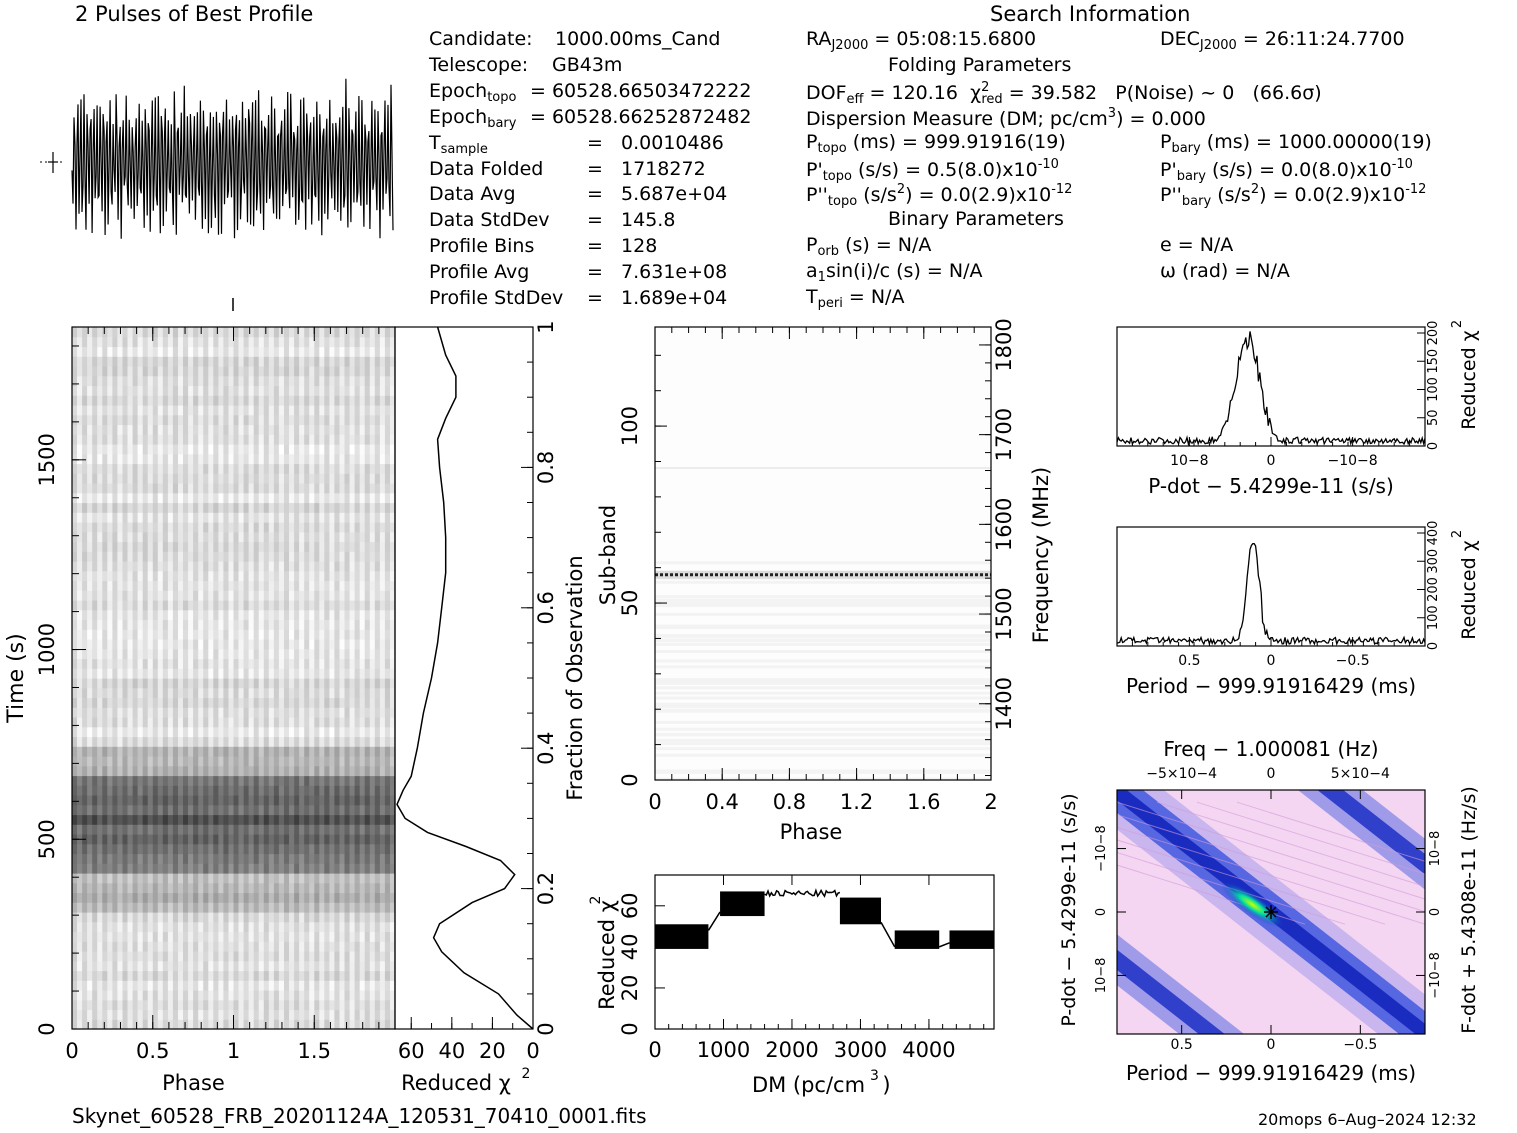 This screenshot has width=1517, height=1133. I want to click on x-tick-label: 0.5, so click(152, 1051).